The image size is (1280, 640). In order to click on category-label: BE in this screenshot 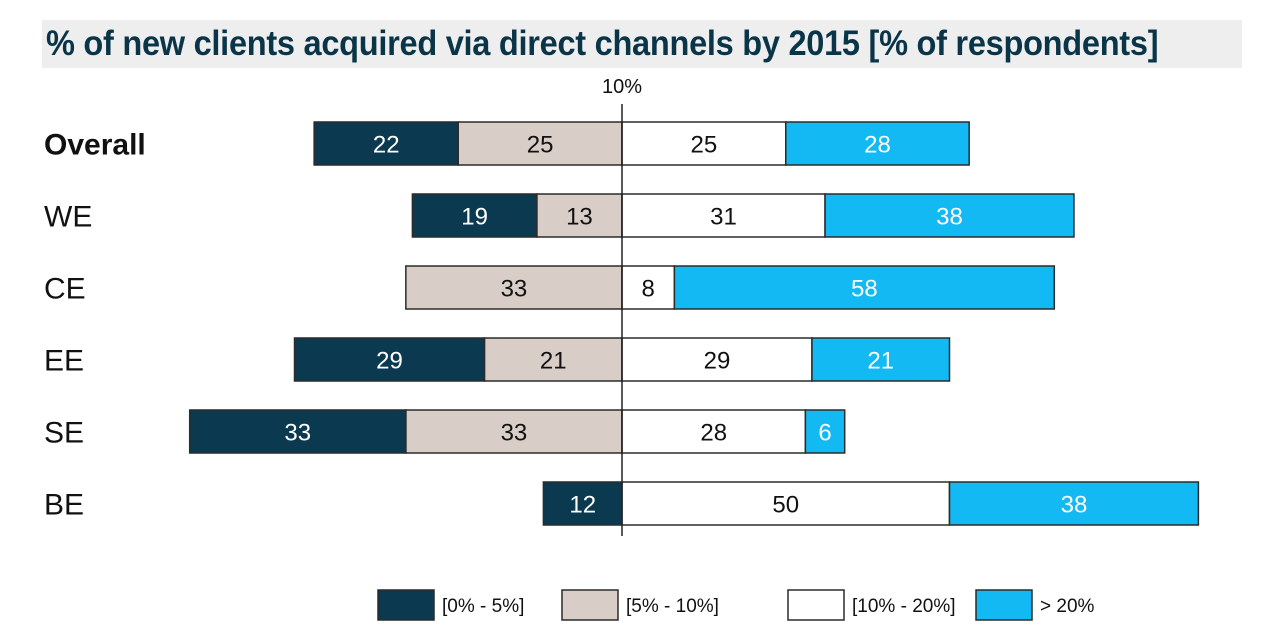, I will do `click(64, 505)`.